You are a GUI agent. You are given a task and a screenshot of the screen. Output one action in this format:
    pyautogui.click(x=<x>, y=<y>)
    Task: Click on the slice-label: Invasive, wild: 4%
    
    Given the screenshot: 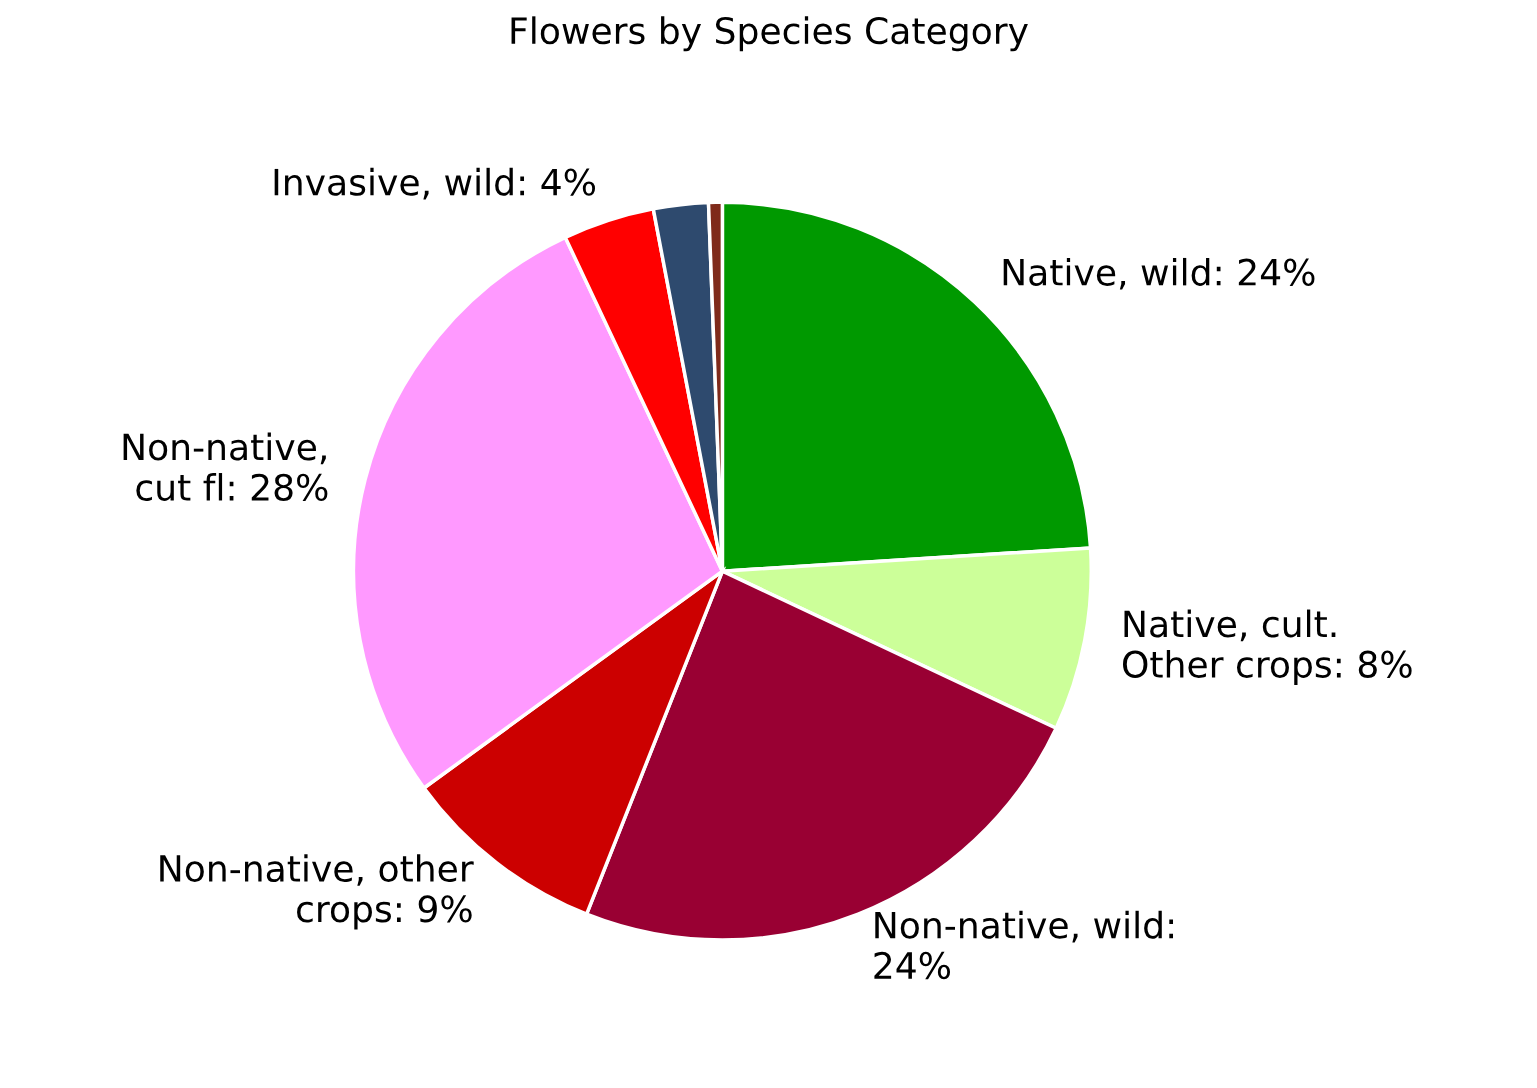 What is the action you would take?
    pyautogui.click(x=435, y=183)
    